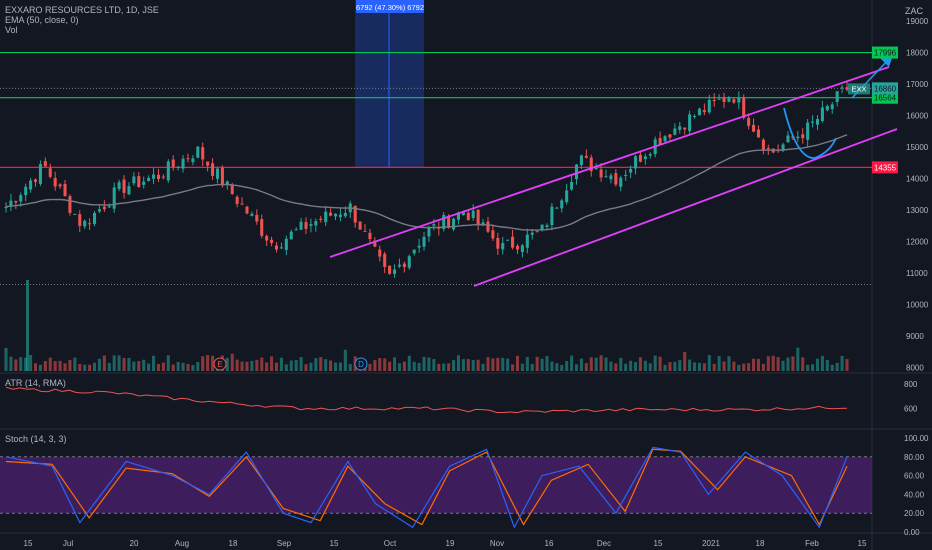 Image resolution: width=932 pixels, height=550 pixels. What do you see at coordinates (42, 20) in the screenshot?
I see `ema-legend: EMA (50, close, 0)` at bounding box center [42, 20].